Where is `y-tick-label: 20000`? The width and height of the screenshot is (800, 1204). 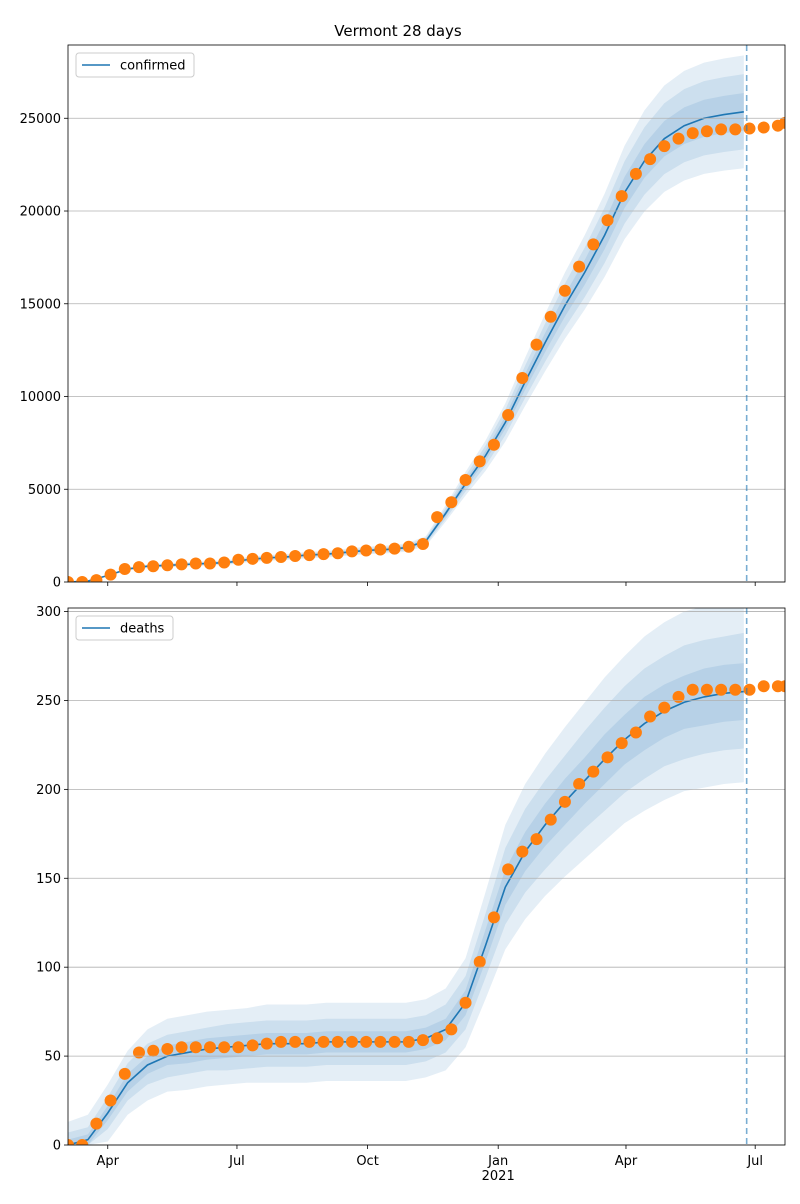 y-tick-label: 20000 is located at coordinates (40, 212).